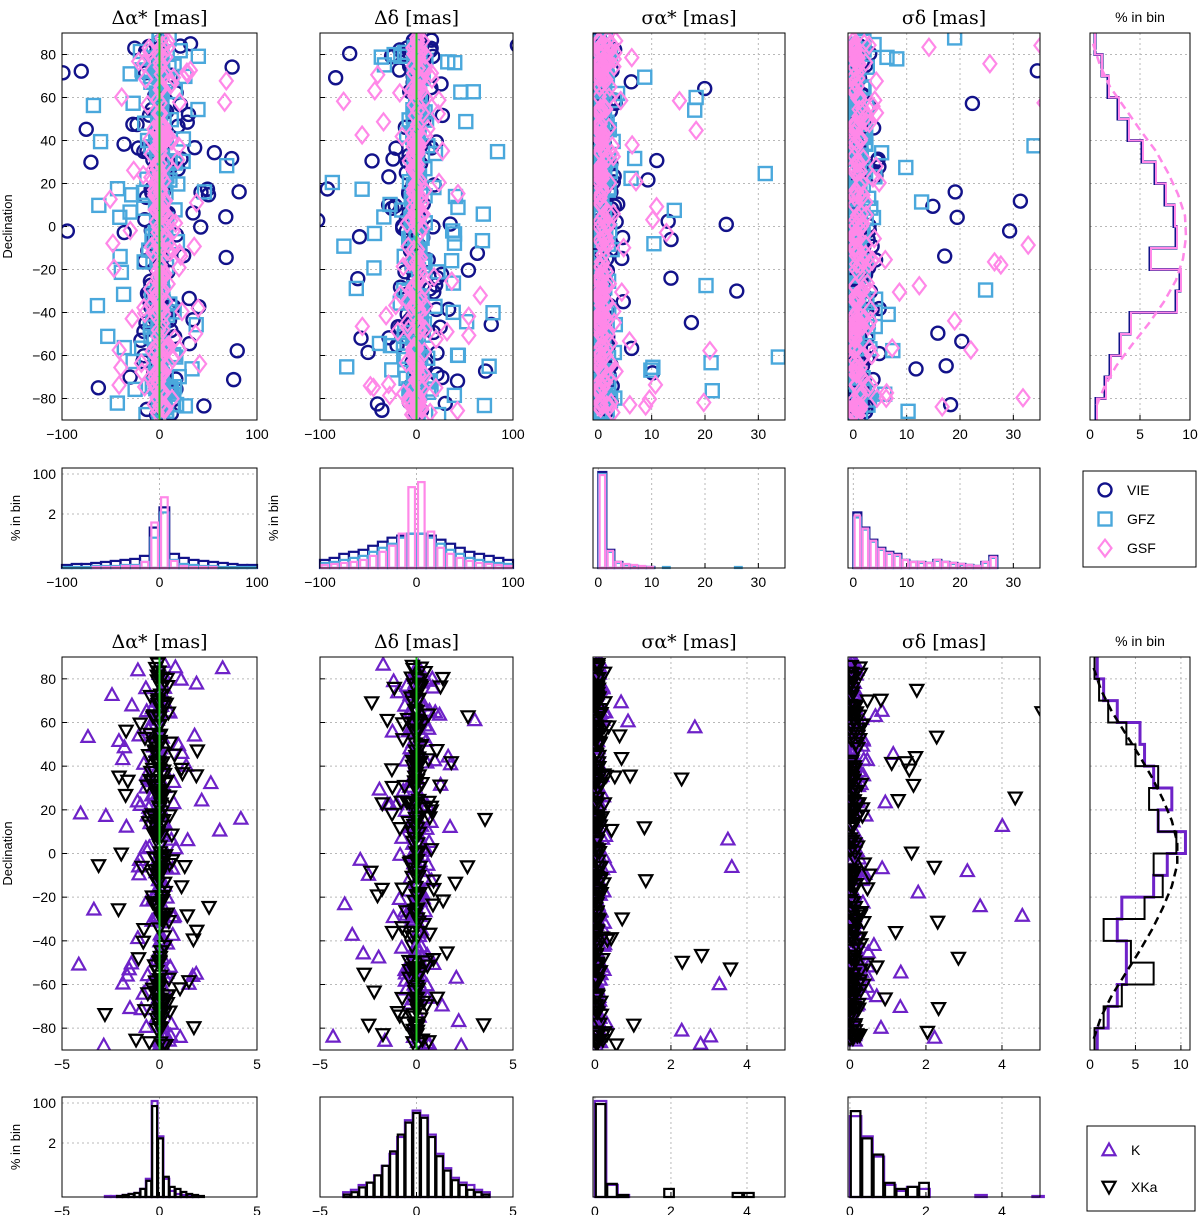 Image resolution: width=1200 pixels, height=1215 pixels. I want to click on points, so click(159, 226).